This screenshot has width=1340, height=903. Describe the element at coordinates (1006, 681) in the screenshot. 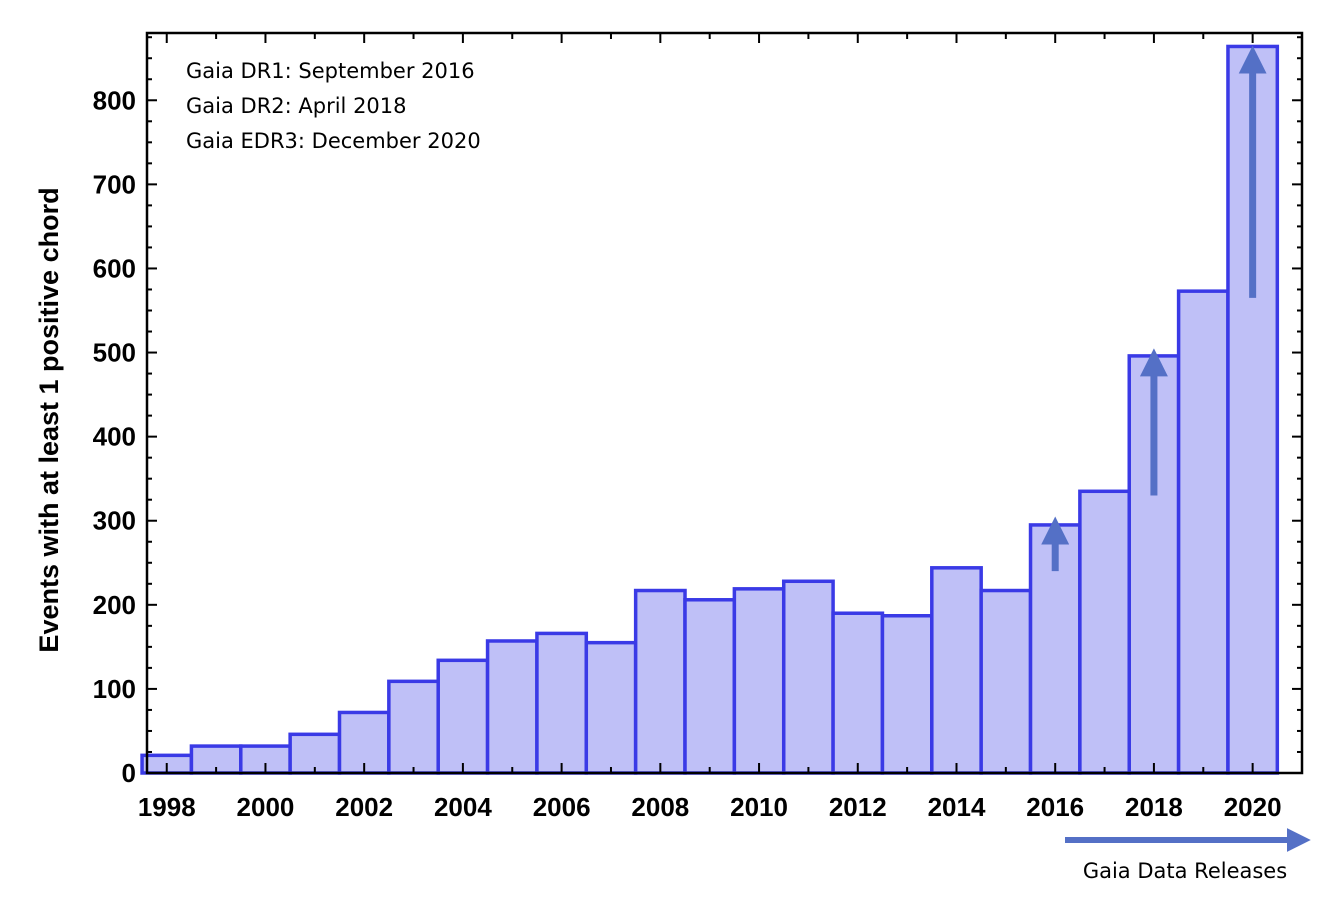

I see `bar-2015` at that location.